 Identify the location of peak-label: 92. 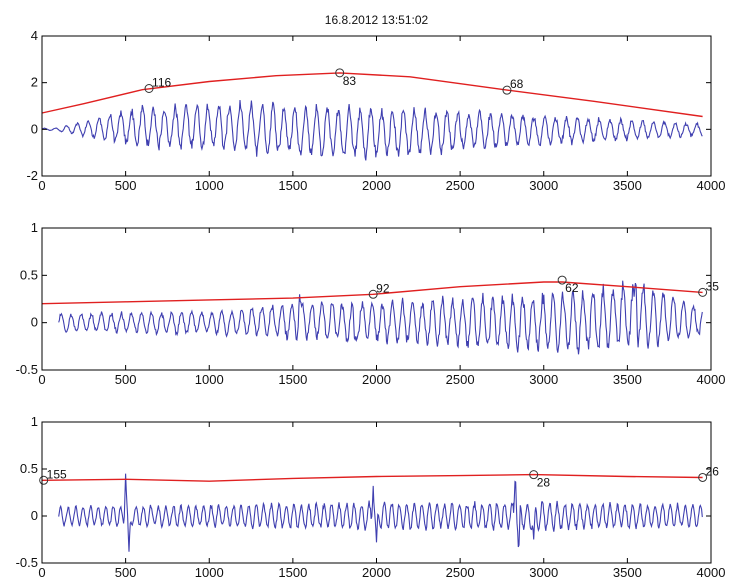
(383, 288).